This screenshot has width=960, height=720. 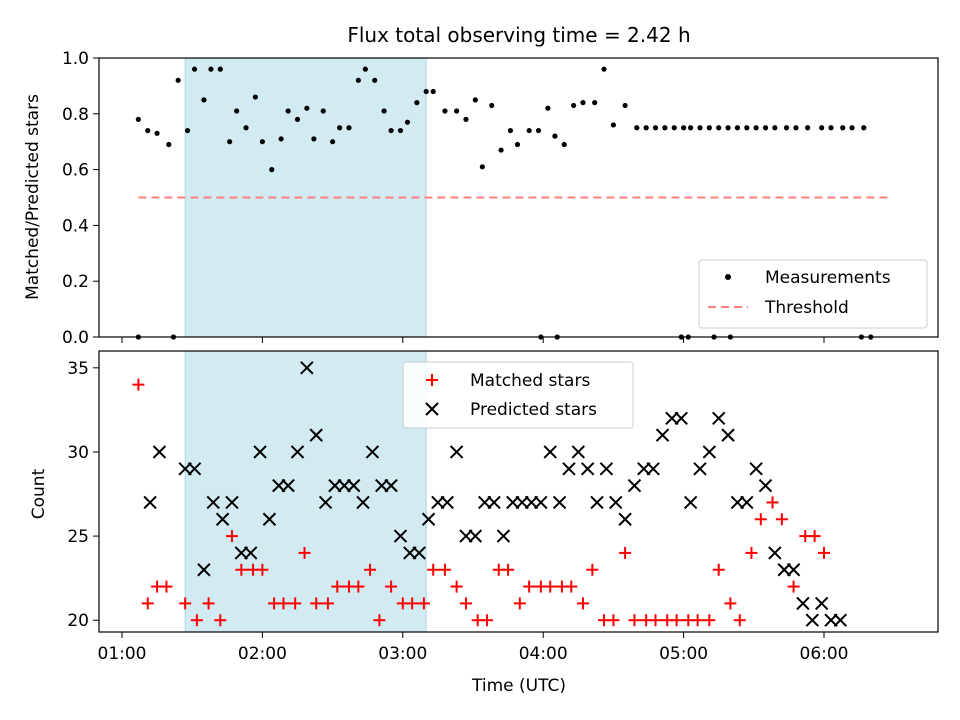 I want to click on bottom-xtick-label: 05:00, so click(x=683, y=654).